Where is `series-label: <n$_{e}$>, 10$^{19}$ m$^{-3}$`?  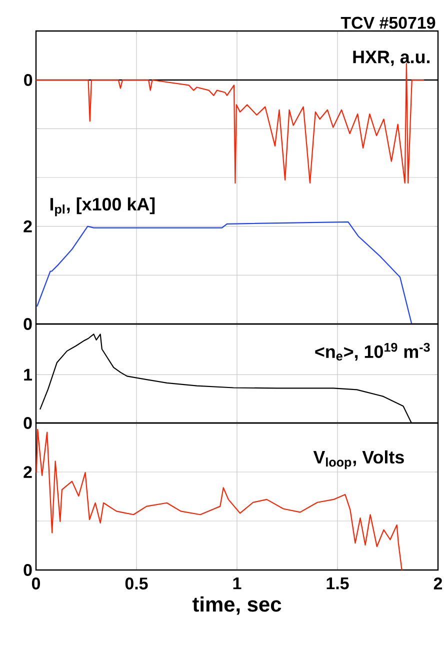 series-label: <n$_{e}$>, 10$^{19}$ m$^{-3}$ is located at coordinates (372, 351).